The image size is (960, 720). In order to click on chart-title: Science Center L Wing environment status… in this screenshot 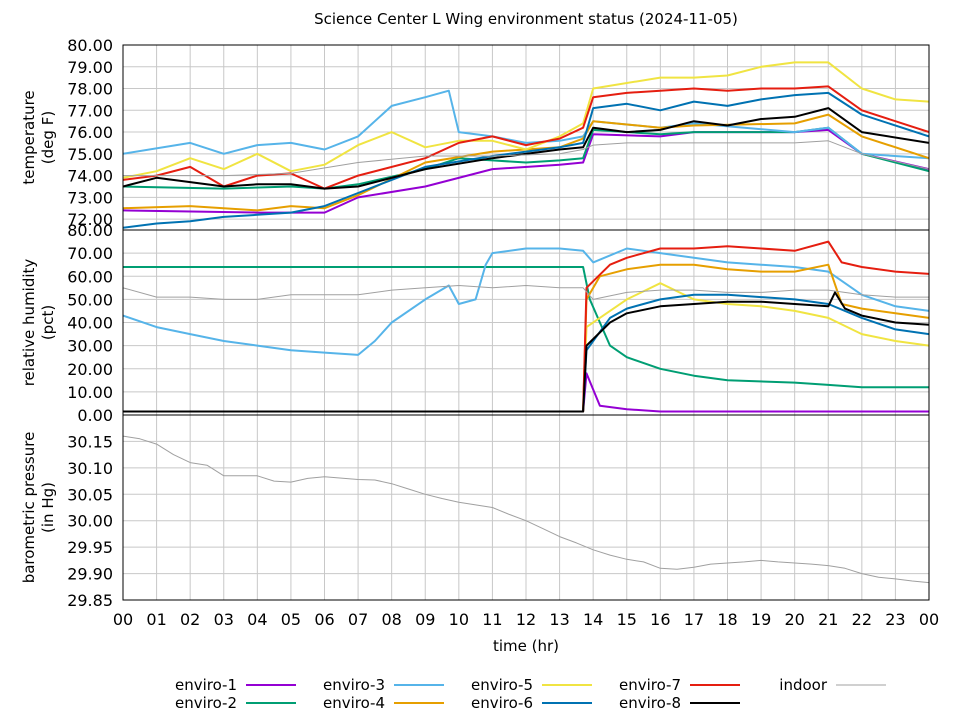, I will do `click(526, 19)`.